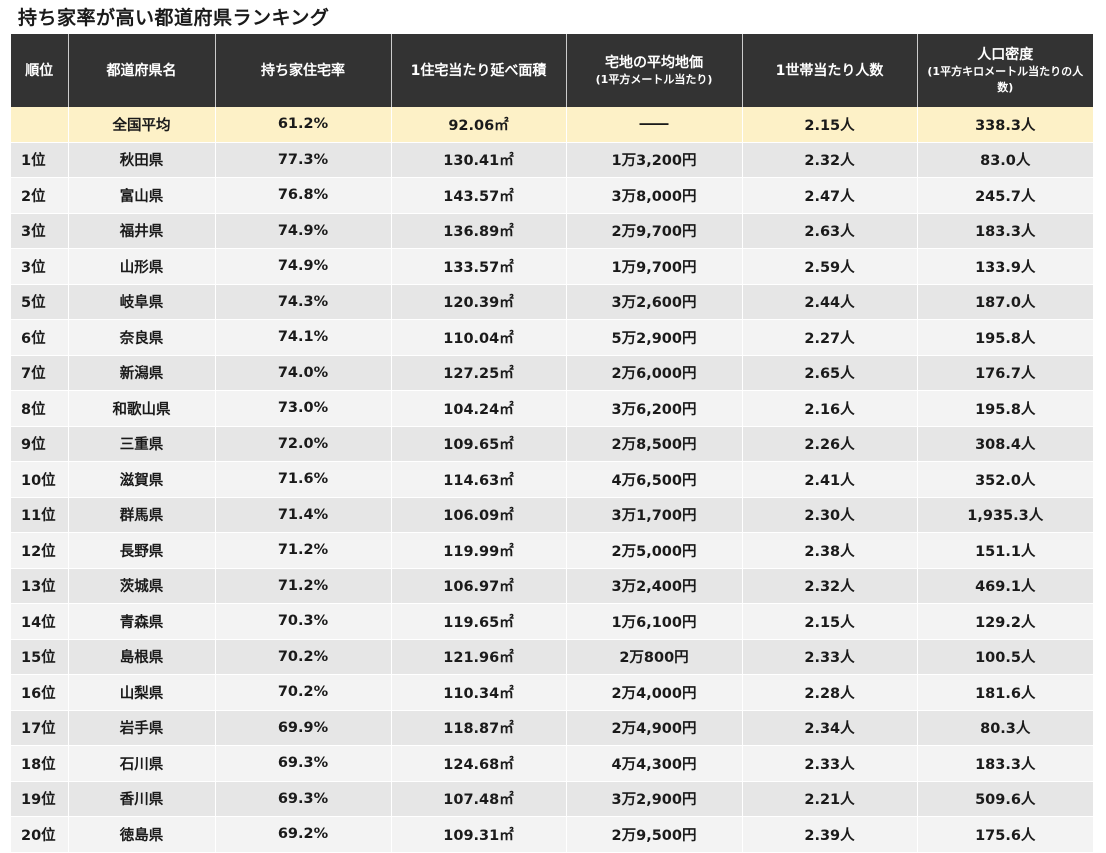  Describe the element at coordinates (830, 373) in the screenshot. I see `cell-household: 2.65人` at that location.